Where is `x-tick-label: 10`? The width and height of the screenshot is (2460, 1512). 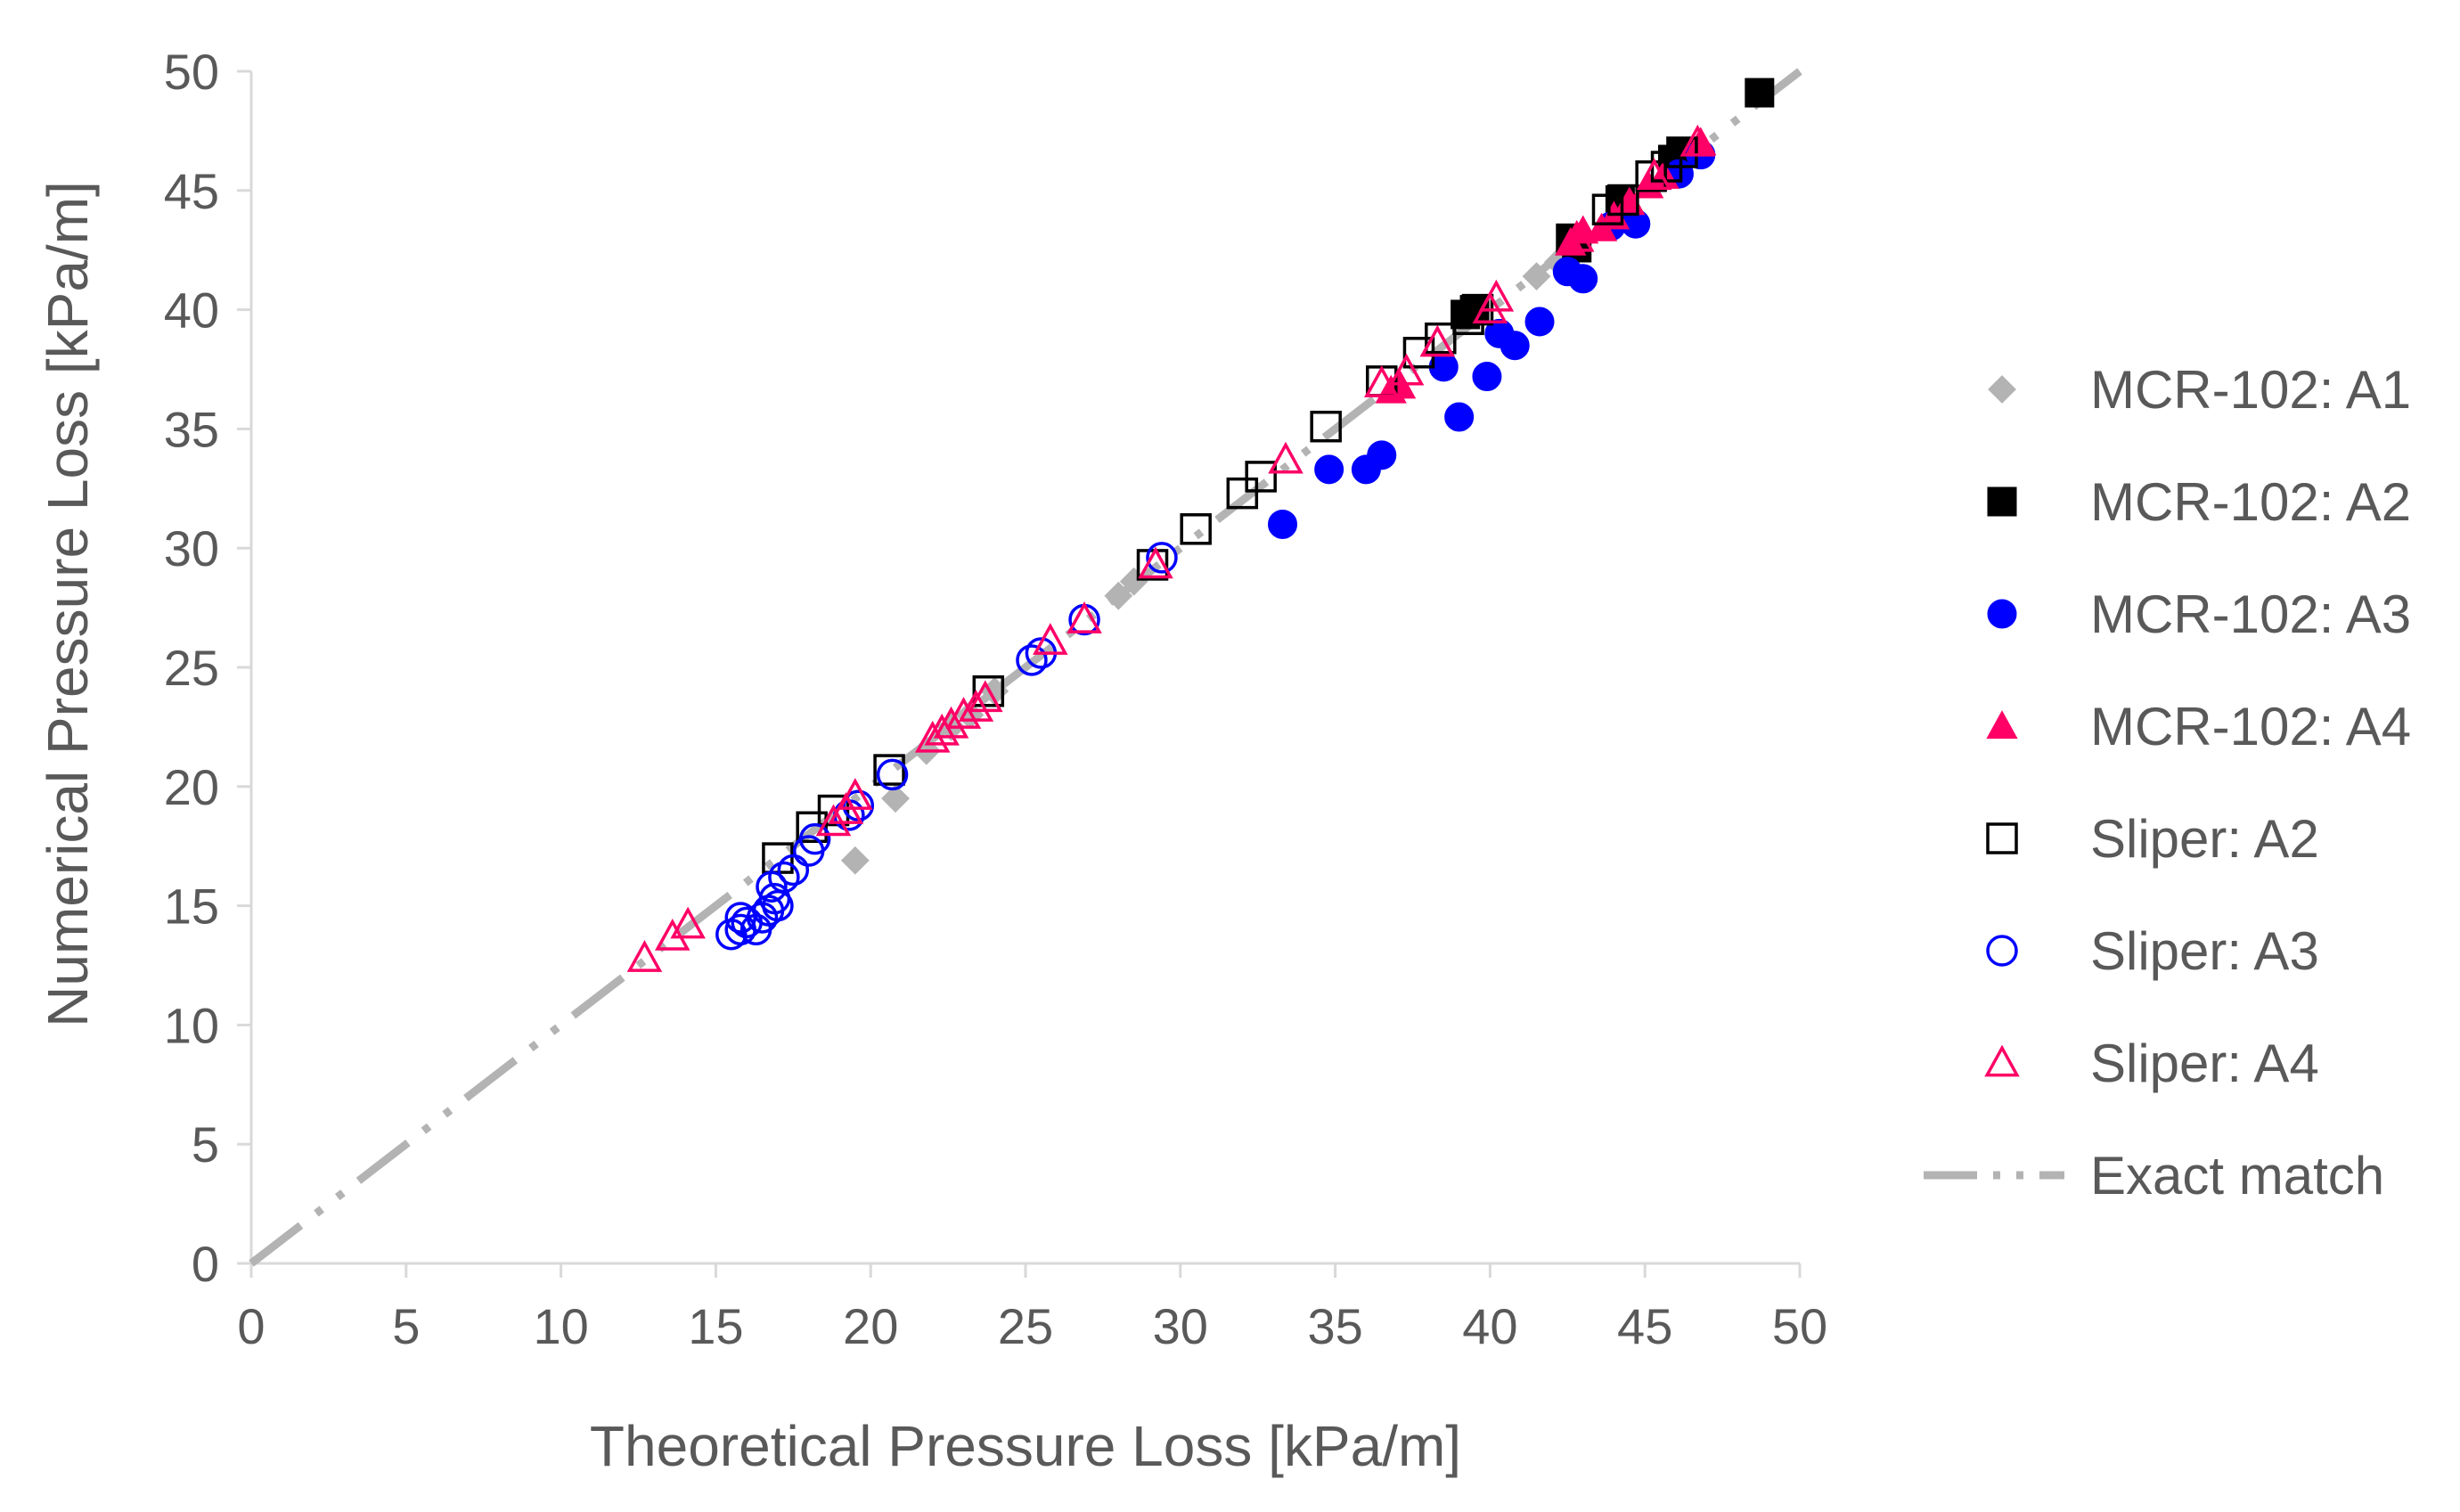
x-tick-label: 10 is located at coordinates (560, 1326).